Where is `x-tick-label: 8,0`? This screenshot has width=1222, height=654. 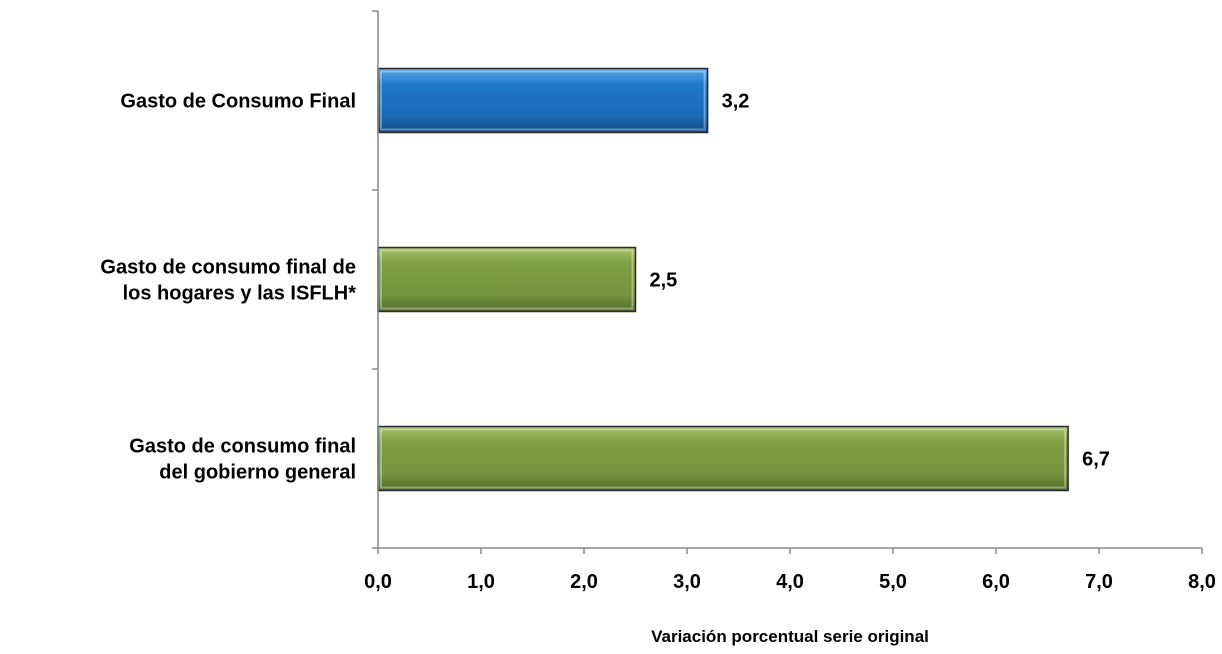
x-tick-label: 8,0 is located at coordinates (1202, 582).